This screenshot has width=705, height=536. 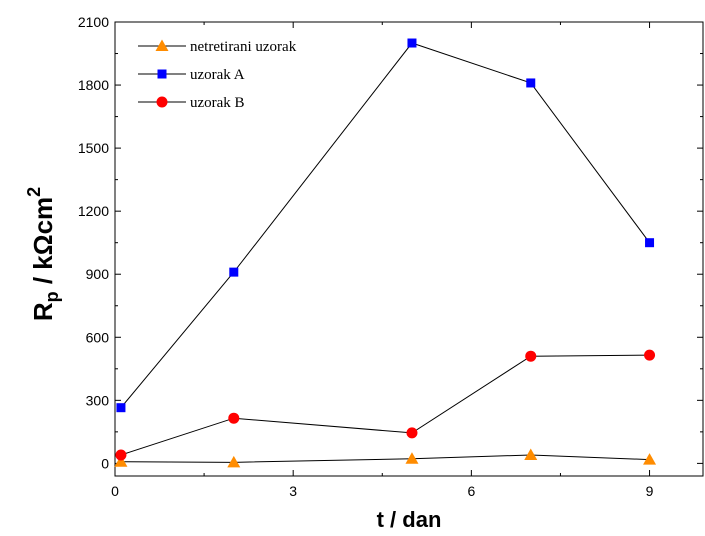 What do you see at coordinates (650, 491) in the screenshot?
I see `x-tick-label: 9` at bounding box center [650, 491].